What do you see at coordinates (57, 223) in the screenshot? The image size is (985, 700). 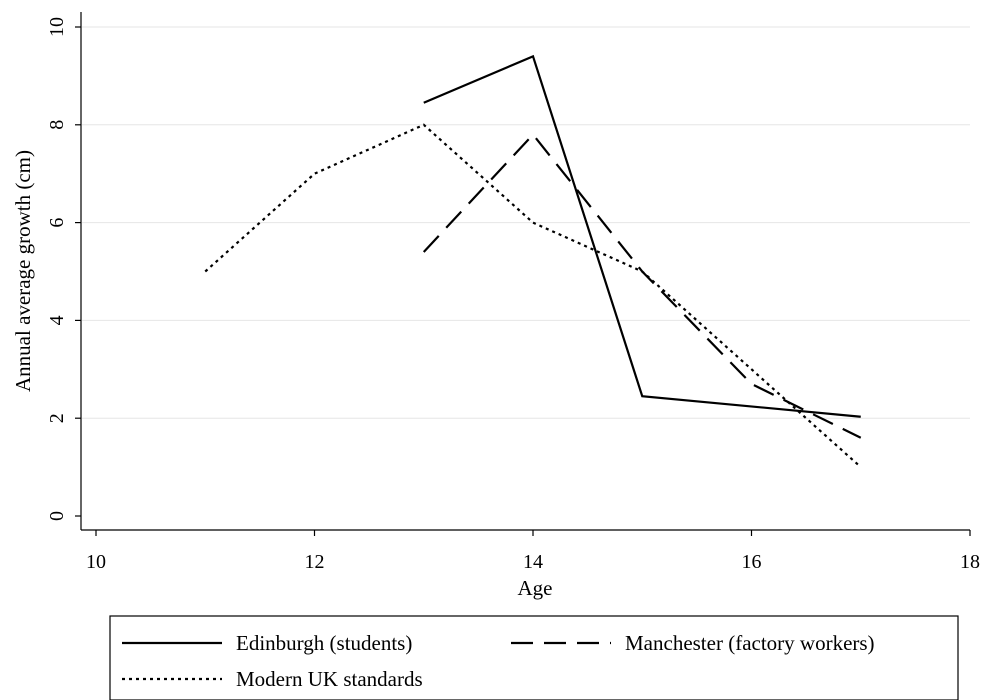 I see `y-tick-label: 6` at bounding box center [57, 223].